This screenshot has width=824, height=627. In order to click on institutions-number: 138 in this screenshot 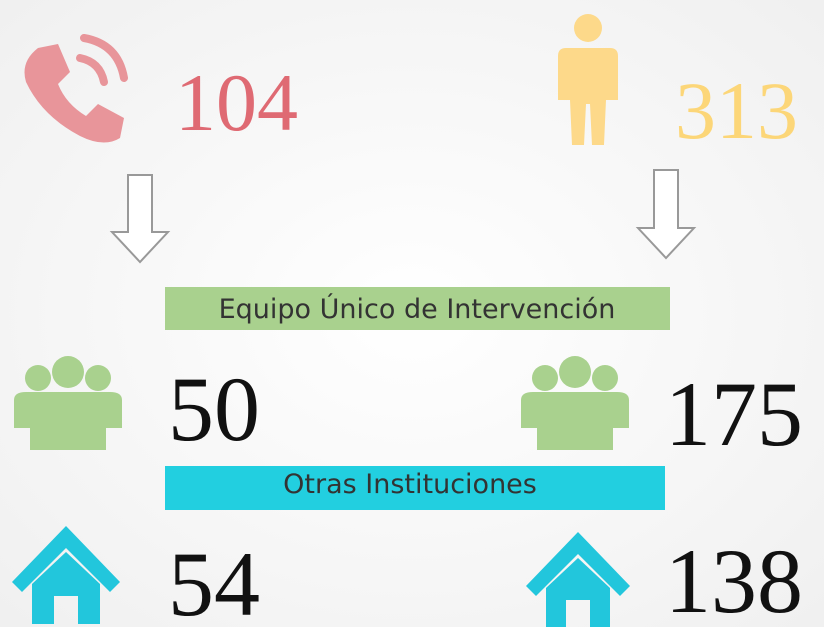, I will do `click(734, 578)`.